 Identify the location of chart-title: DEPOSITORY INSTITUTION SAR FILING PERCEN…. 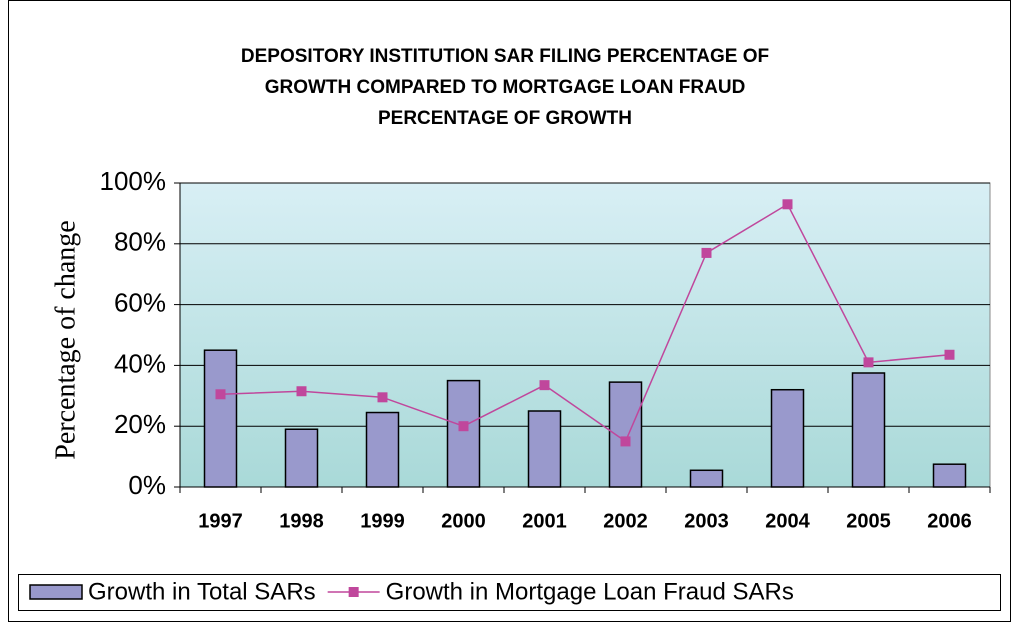
(505, 56).